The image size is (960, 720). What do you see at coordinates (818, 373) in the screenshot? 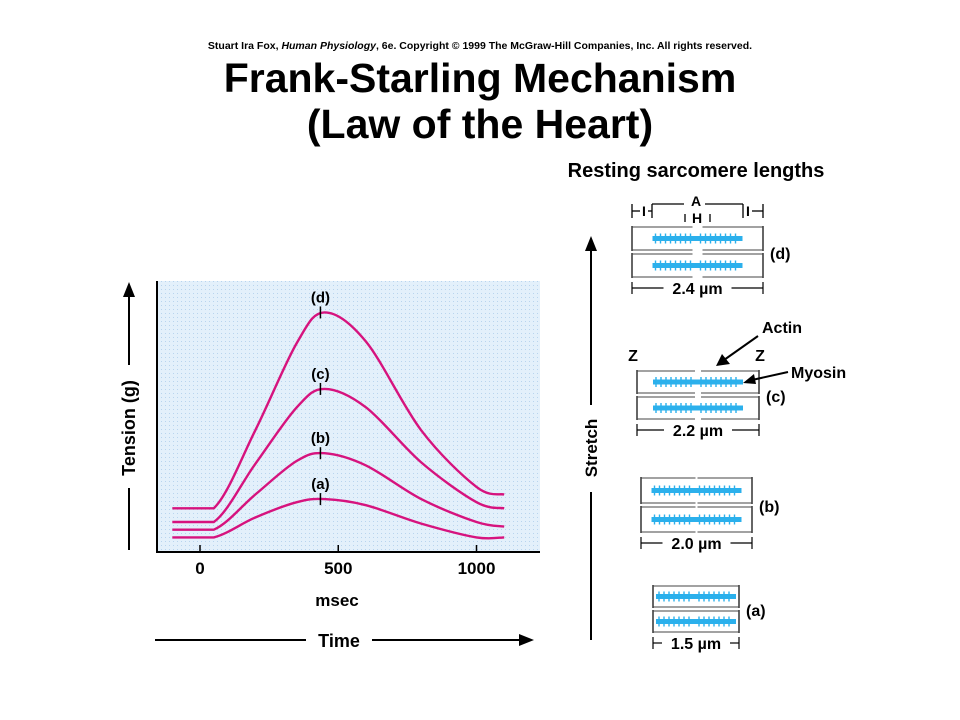
I see `myosin-label: Myosin` at bounding box center [818, 373].